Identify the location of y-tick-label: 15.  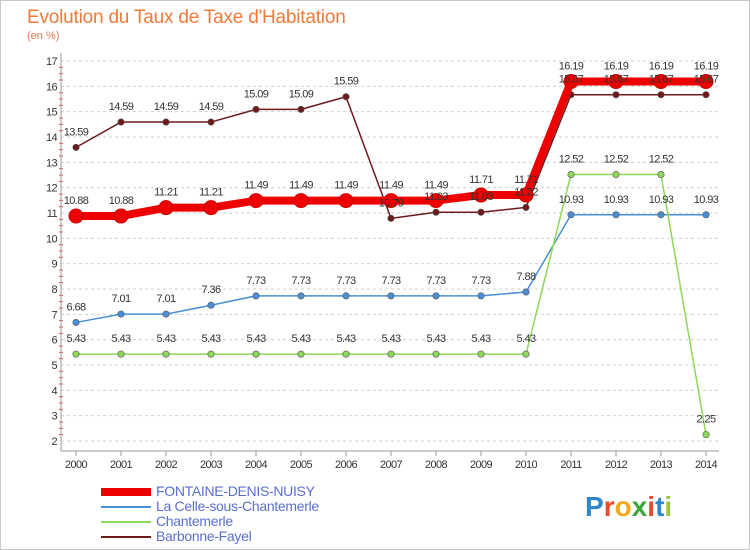
(52, 113).